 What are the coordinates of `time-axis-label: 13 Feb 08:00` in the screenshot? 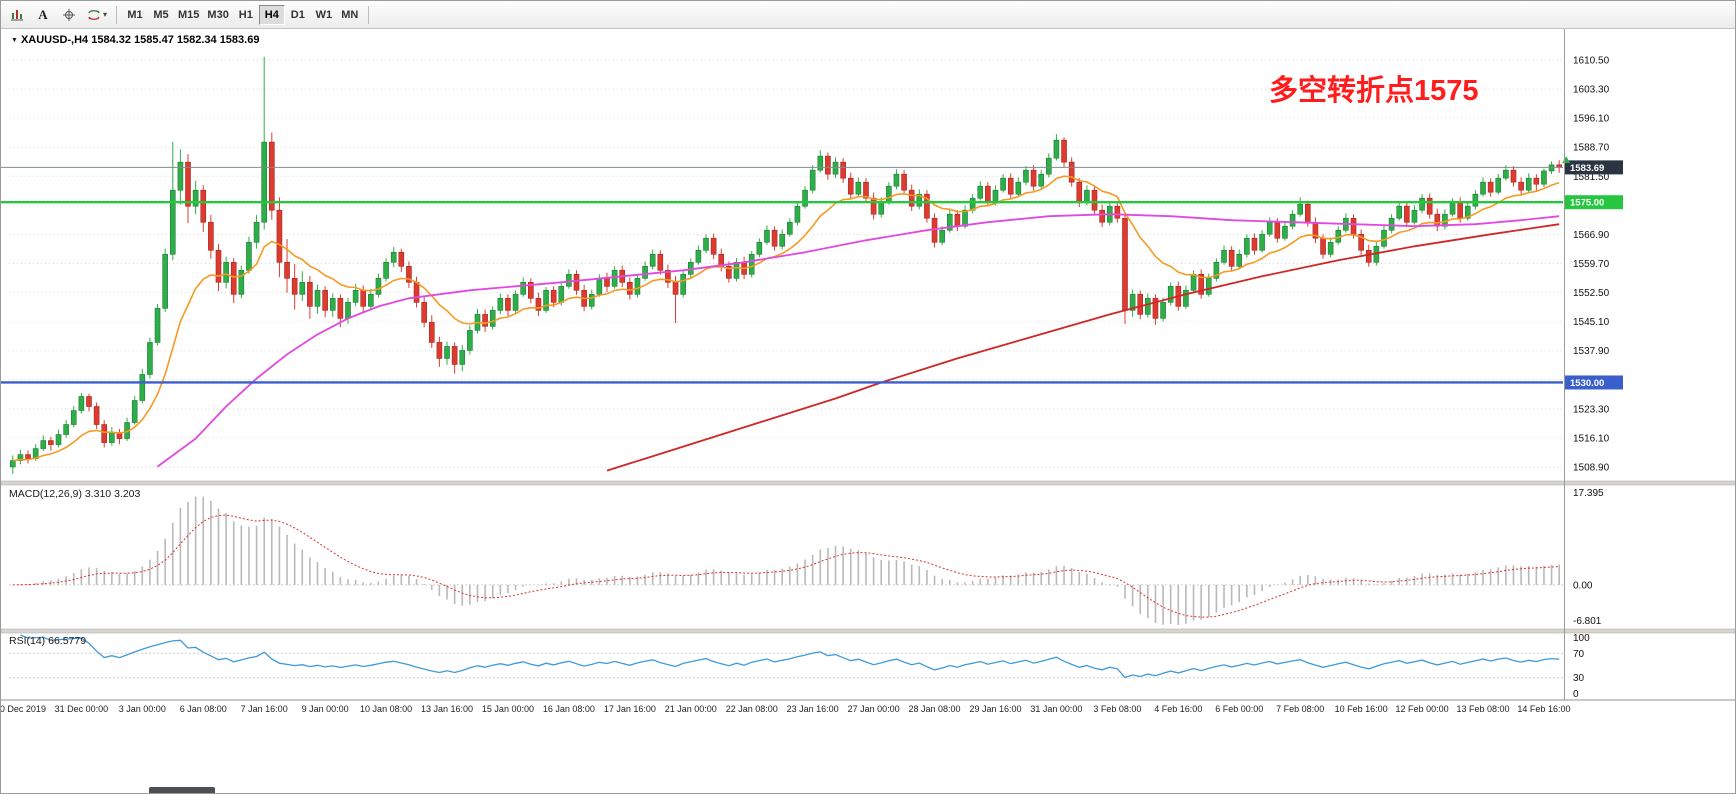 It's located at (1482, 709).